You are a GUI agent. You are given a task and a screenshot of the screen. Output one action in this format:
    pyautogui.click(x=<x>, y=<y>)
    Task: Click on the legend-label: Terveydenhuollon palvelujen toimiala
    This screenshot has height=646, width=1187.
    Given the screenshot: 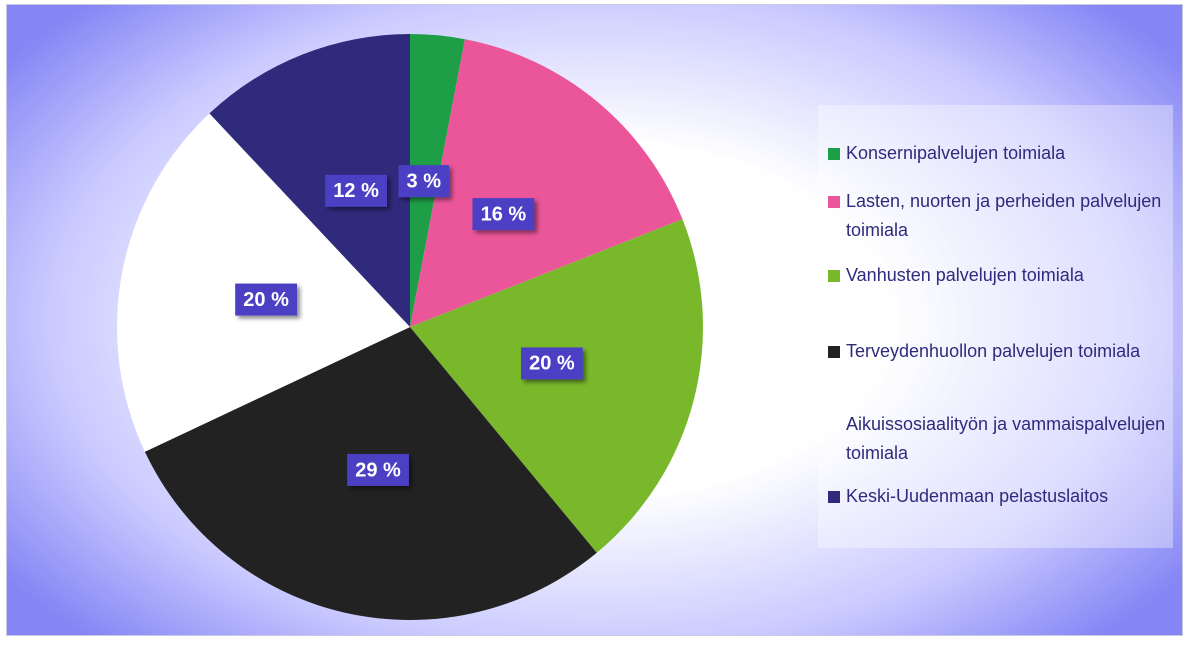 What is the action you would take?
    pyautogui.click(x=993, y=351)
    